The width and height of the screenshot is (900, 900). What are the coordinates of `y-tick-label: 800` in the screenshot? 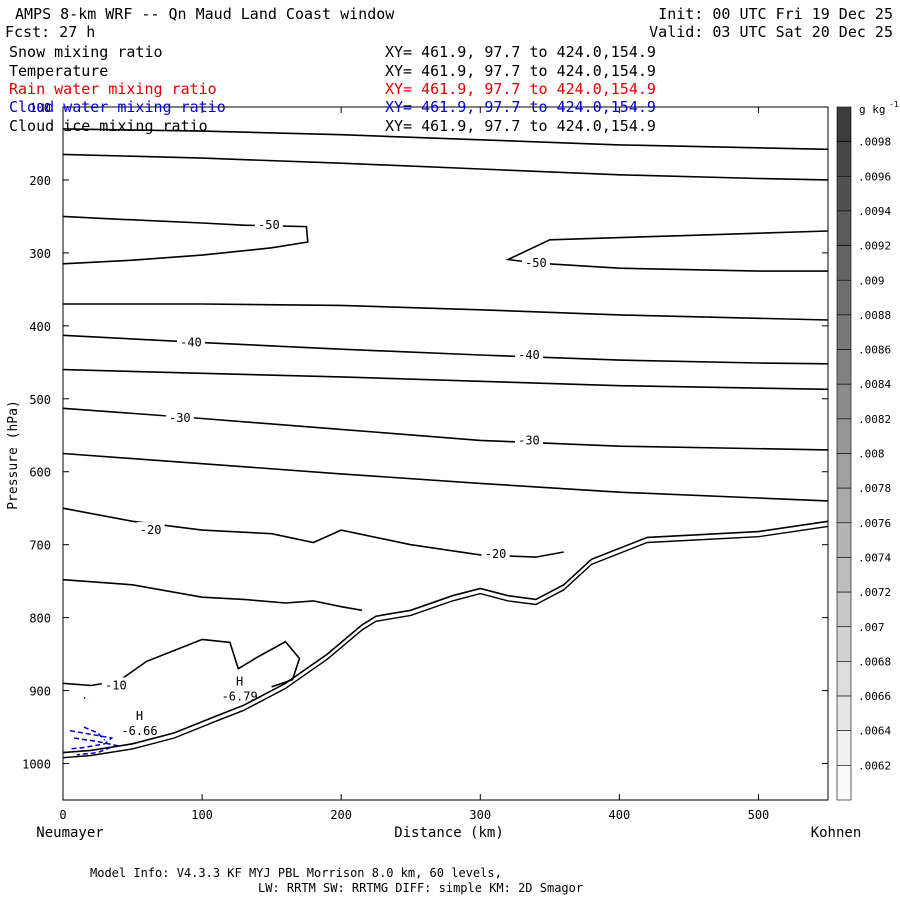 It's located at (40, 619).